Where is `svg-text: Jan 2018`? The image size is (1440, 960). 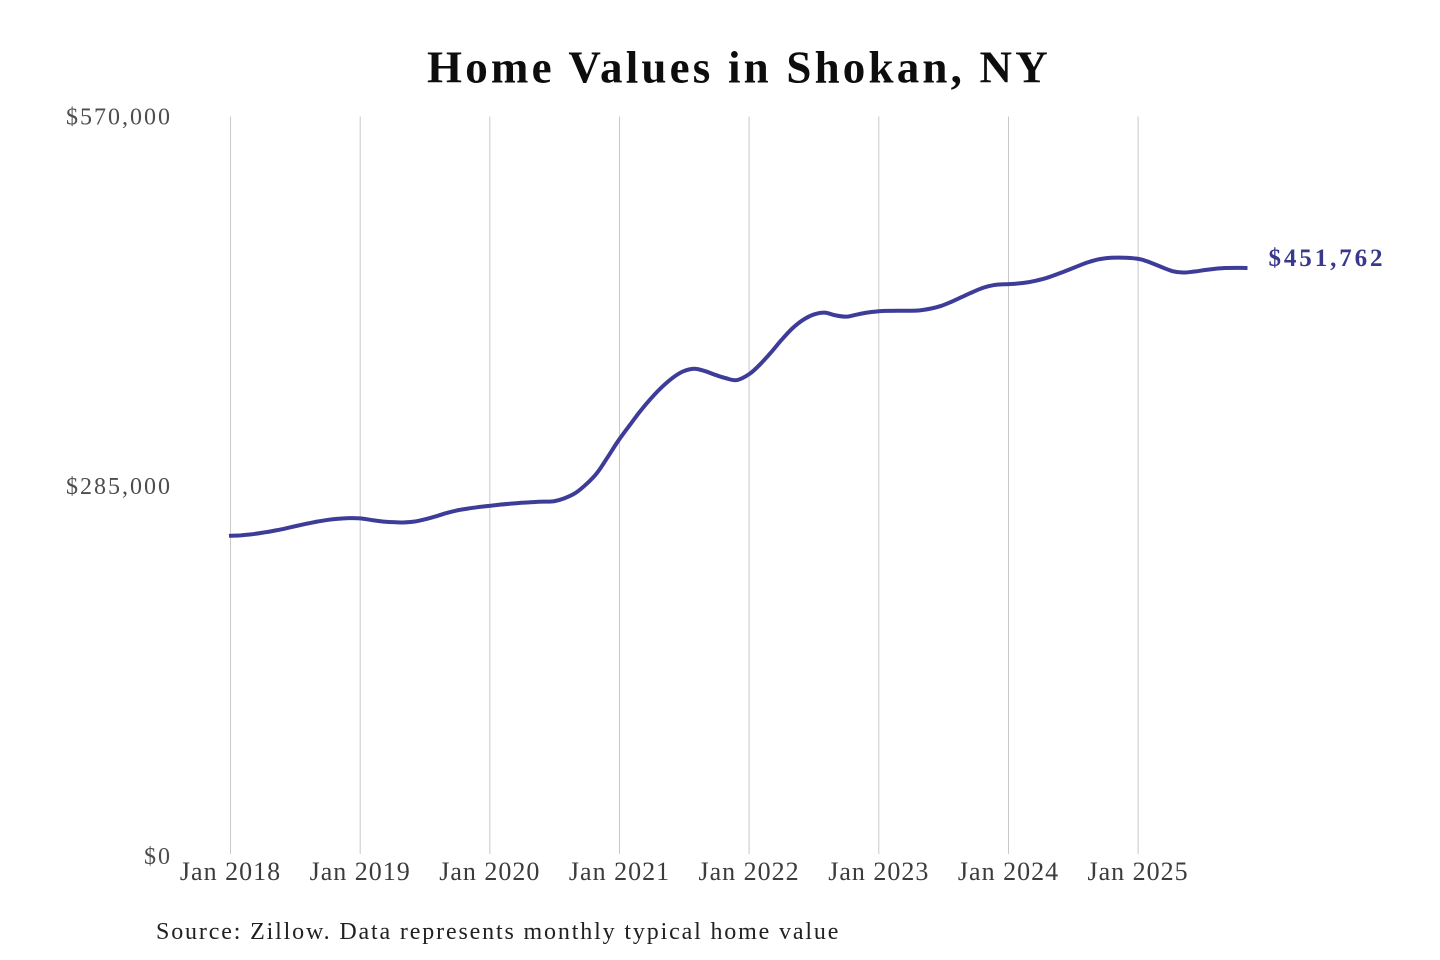 svg-text: Jan 2018 is located at coordinates (230, 871).